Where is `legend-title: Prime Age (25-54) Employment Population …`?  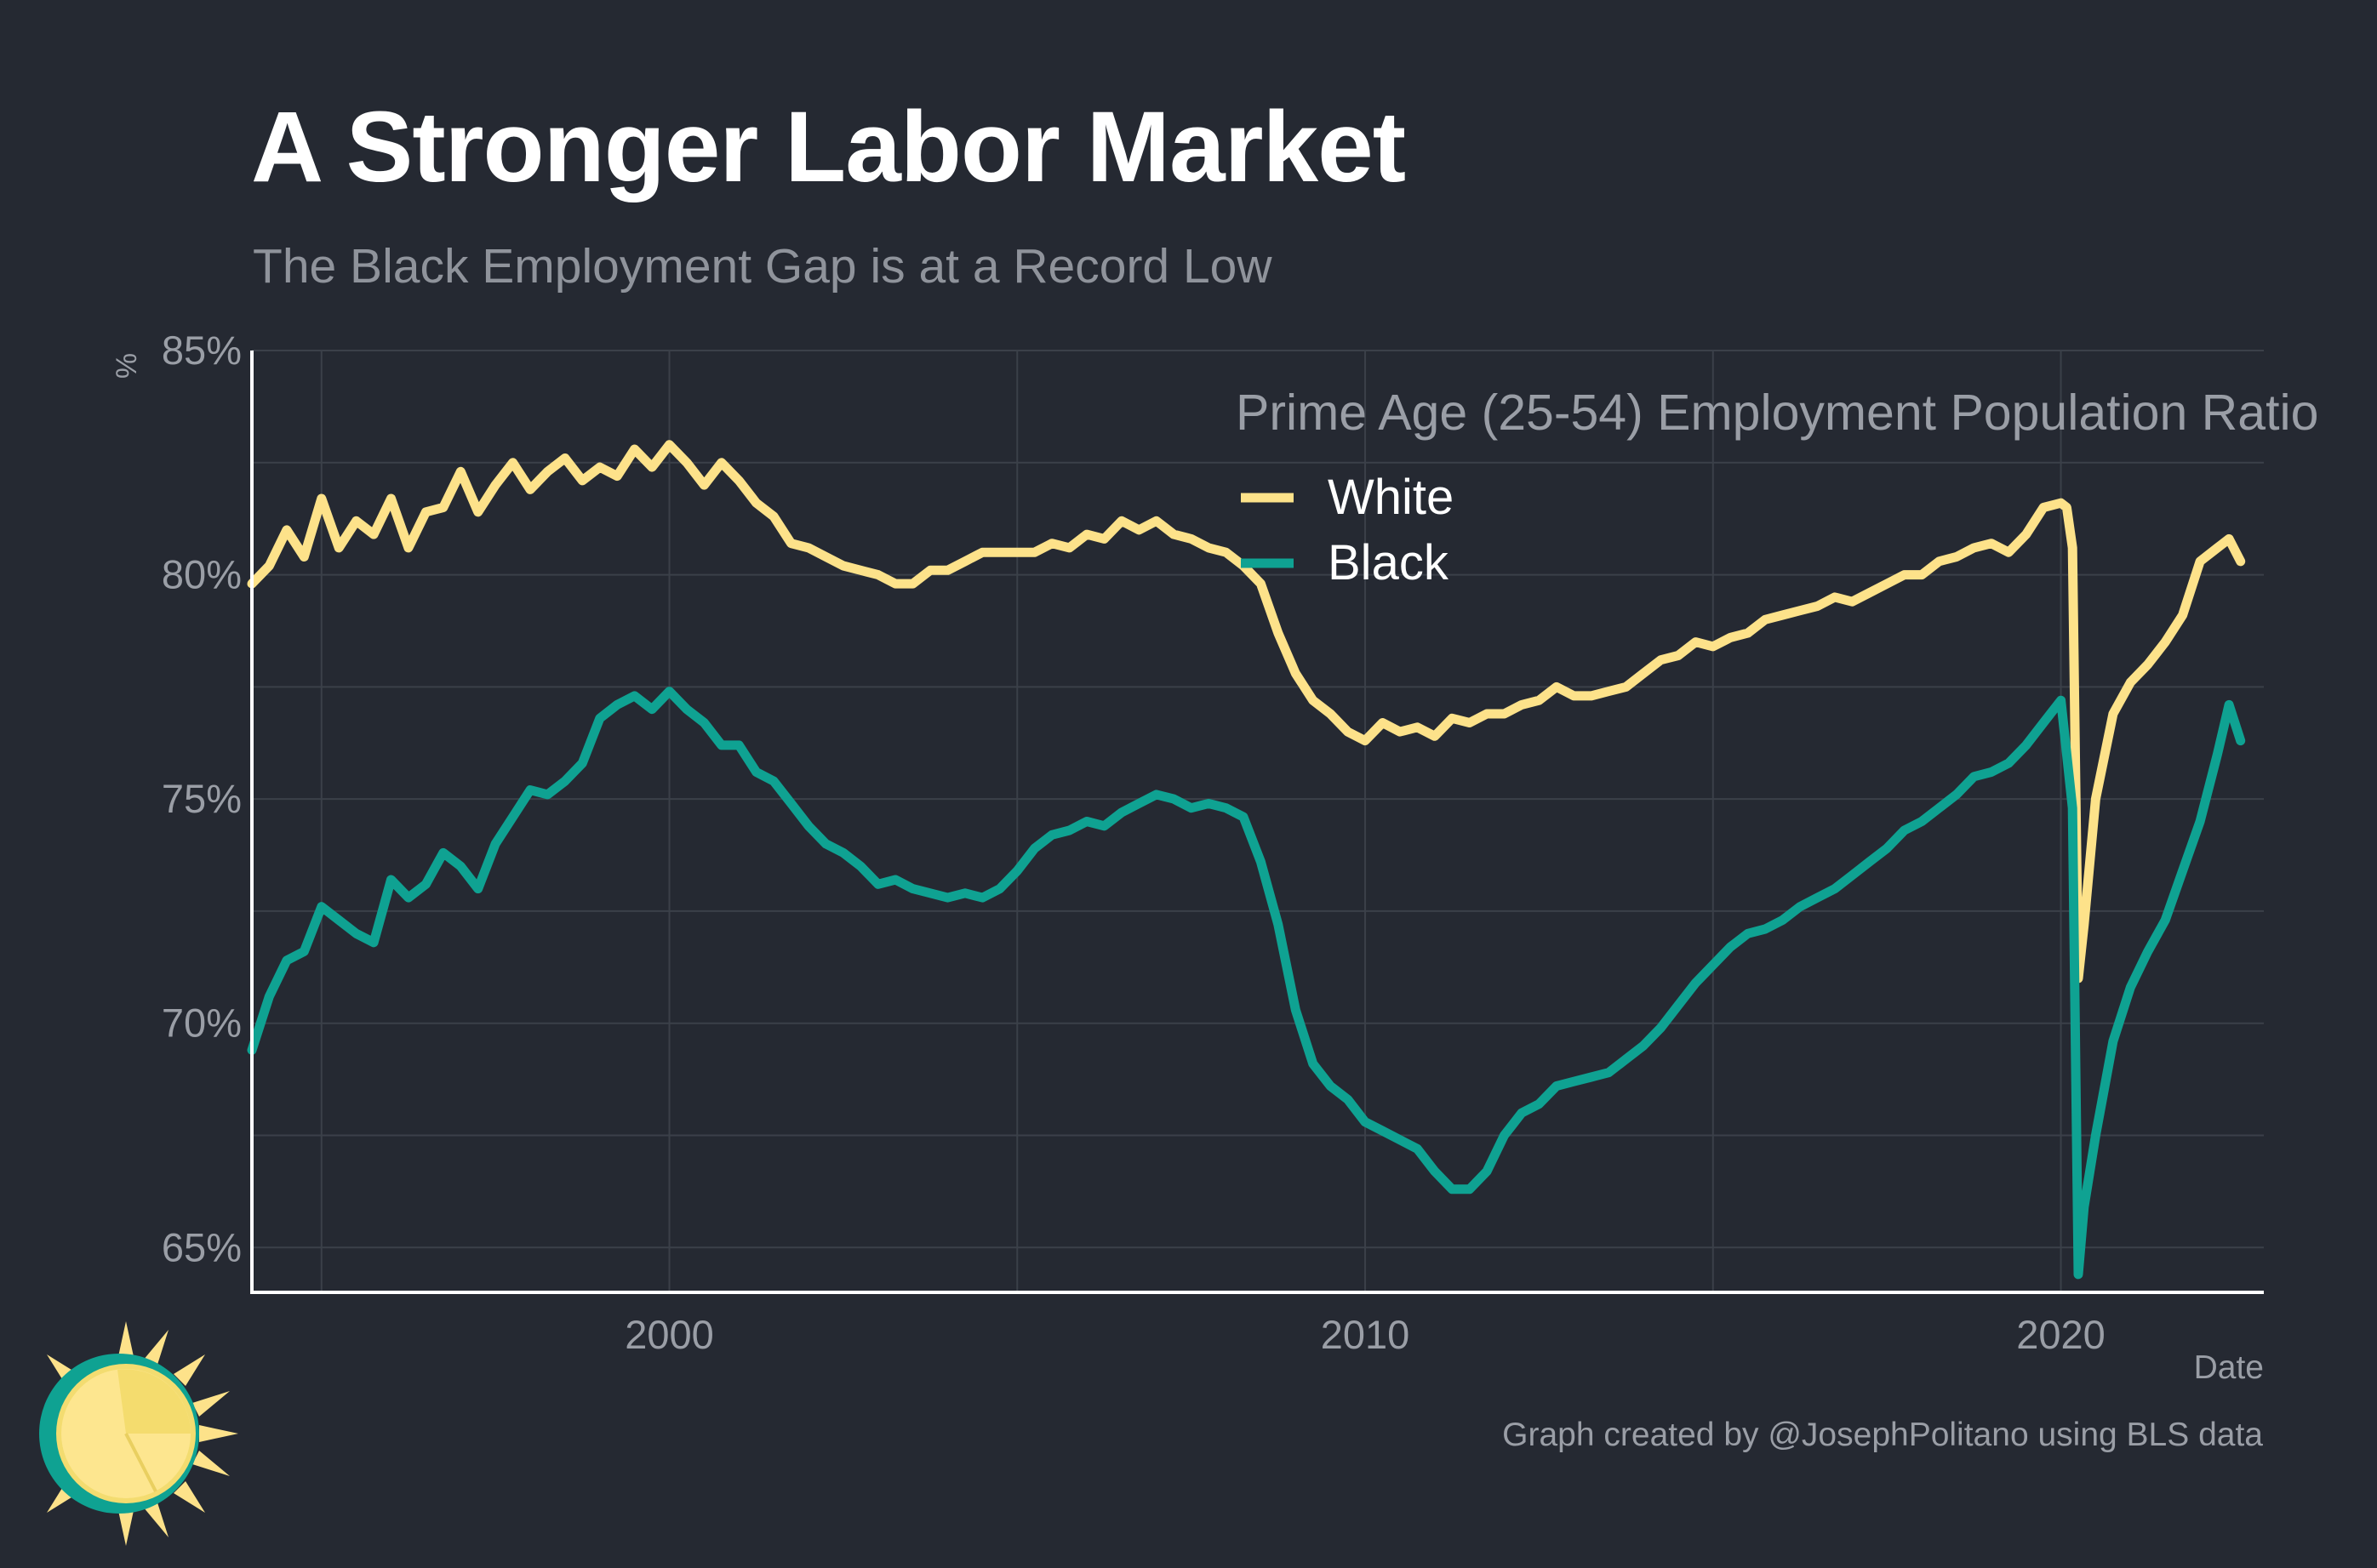
legend-title: Prime Age (25-54) Employment Population … is located at coordinates (1777, 413).